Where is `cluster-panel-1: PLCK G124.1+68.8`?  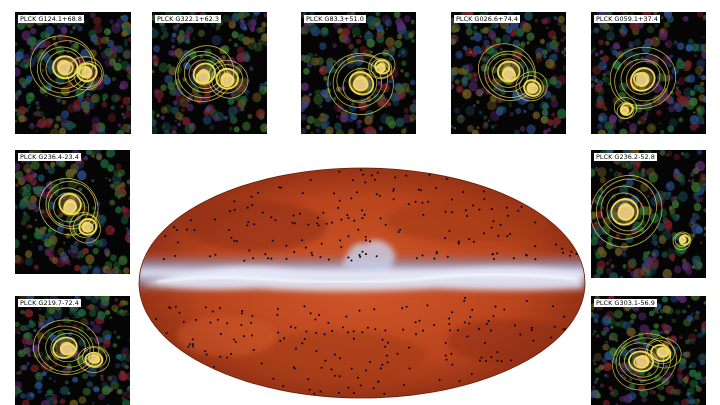 cluster-panel-1: PLCK G124.1+68.8 is located at coordinates (73, 73).